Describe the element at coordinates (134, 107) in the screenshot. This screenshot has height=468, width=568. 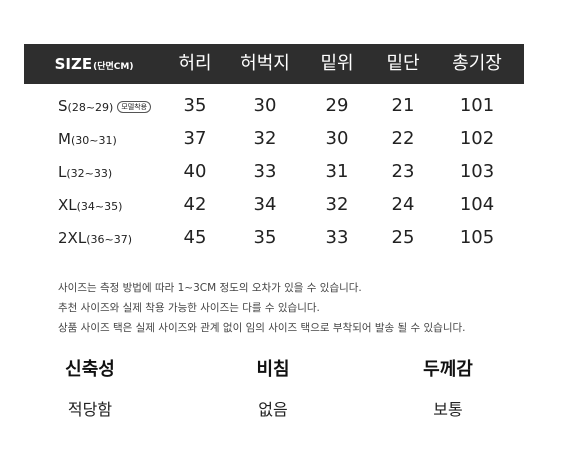
I see `model-wearing-badge: 모델착용` at that location.